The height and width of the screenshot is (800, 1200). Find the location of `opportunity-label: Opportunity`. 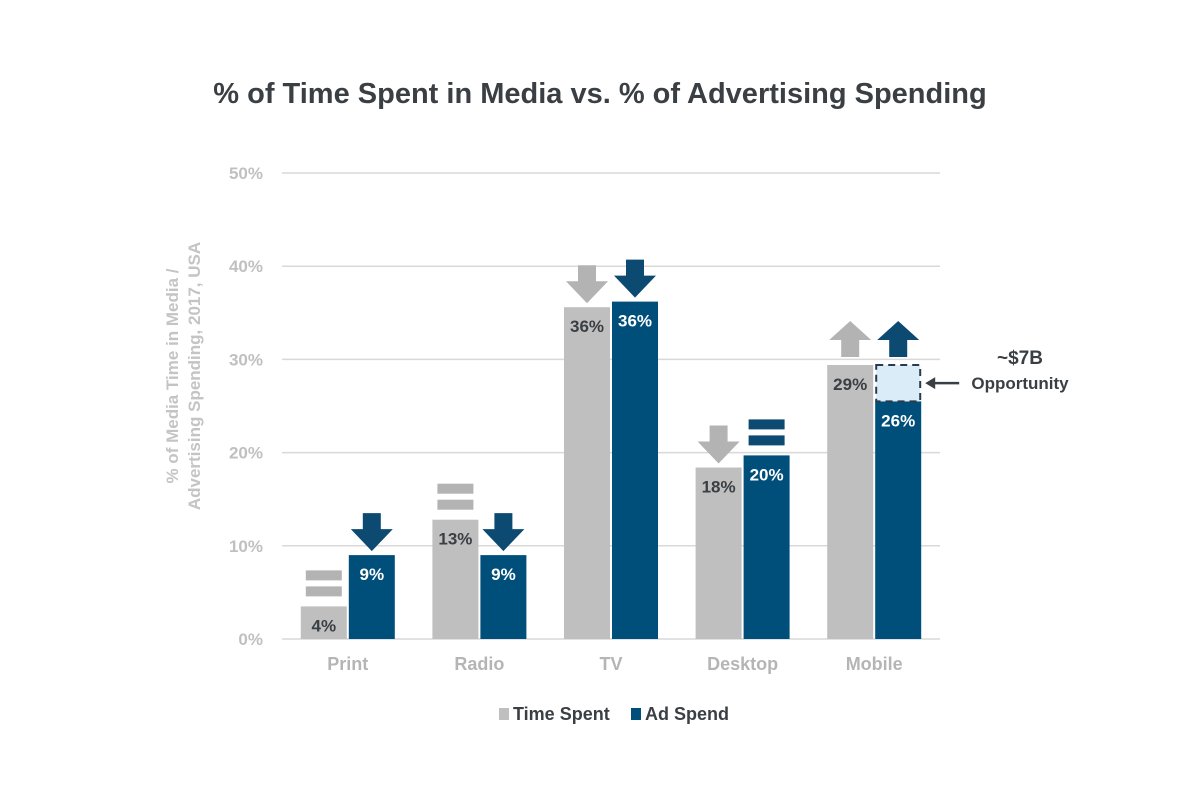

opportunity-label: Opportunity is located at coordinates (1020, 383).